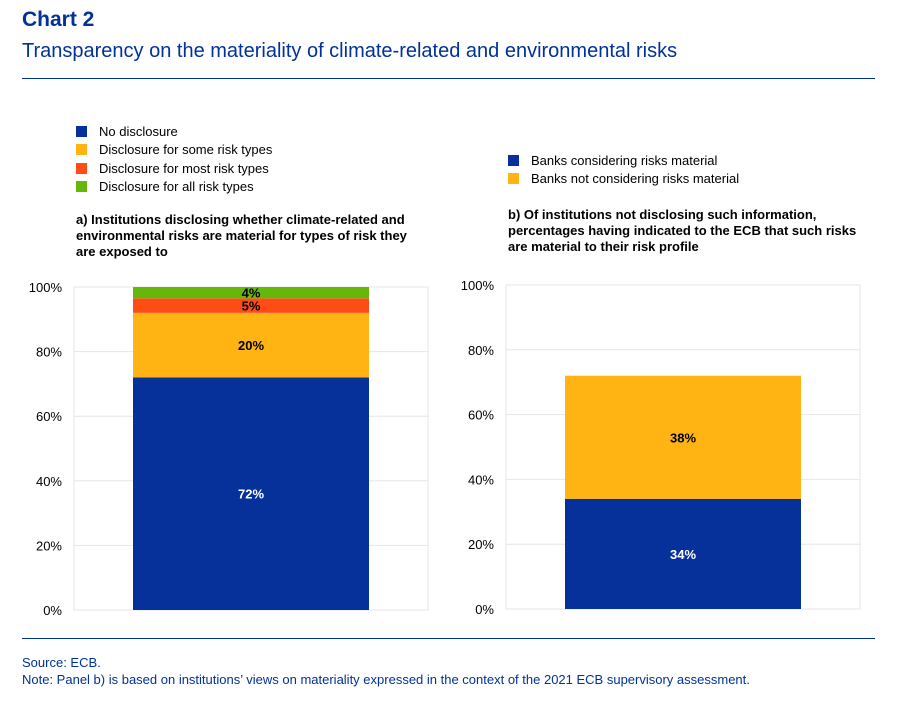 The width and height of the screenshot is (903, 719). I want to click on legend-item: No disclosure, so click(174, 131).